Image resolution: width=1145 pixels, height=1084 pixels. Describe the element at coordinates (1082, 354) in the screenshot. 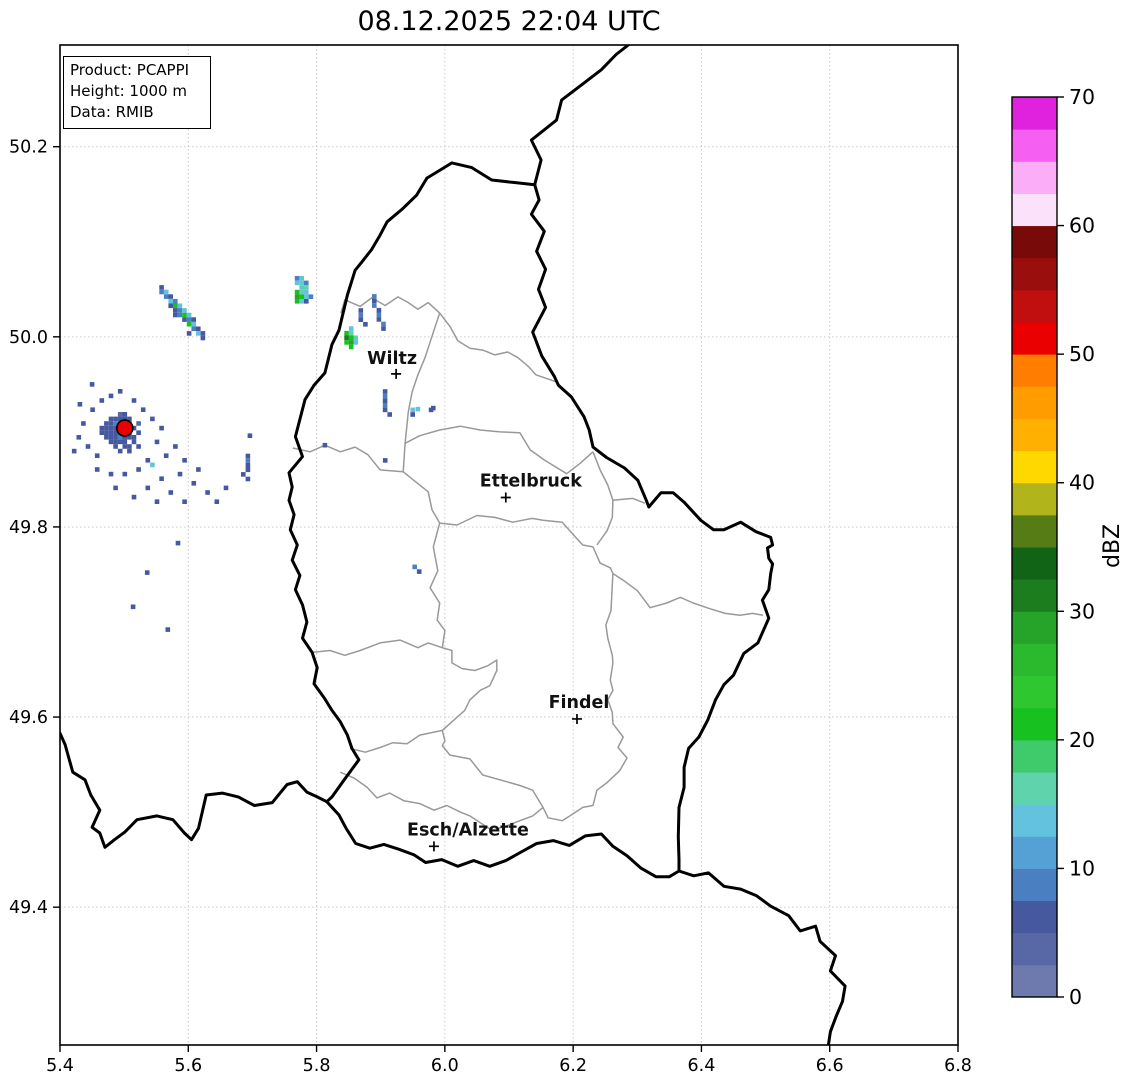

I see `colorbar-tick-label: 50` at that location.